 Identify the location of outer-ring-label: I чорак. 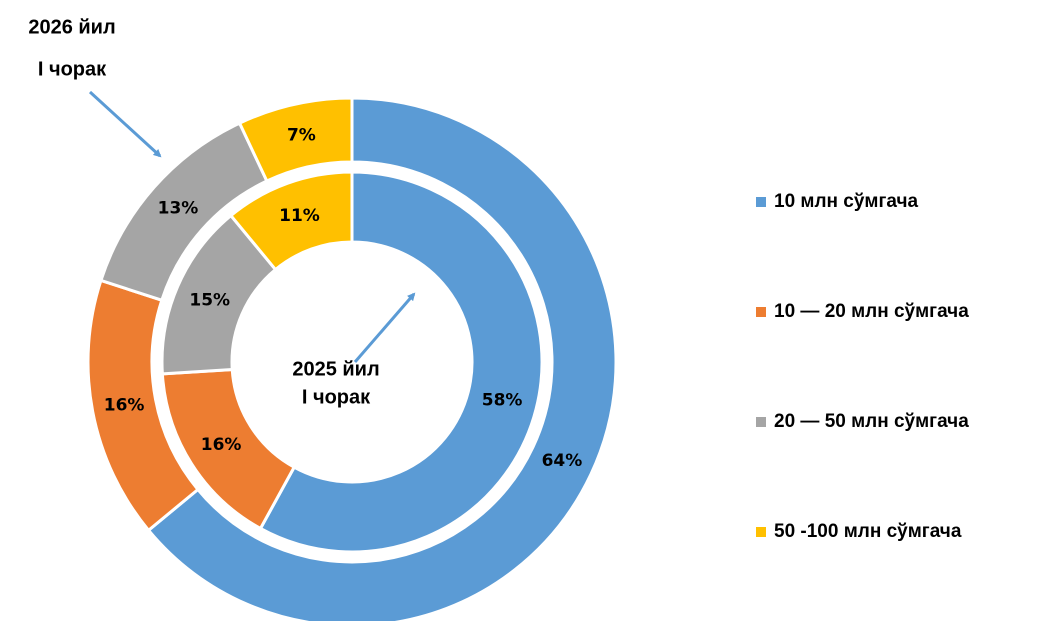
(72, 69).